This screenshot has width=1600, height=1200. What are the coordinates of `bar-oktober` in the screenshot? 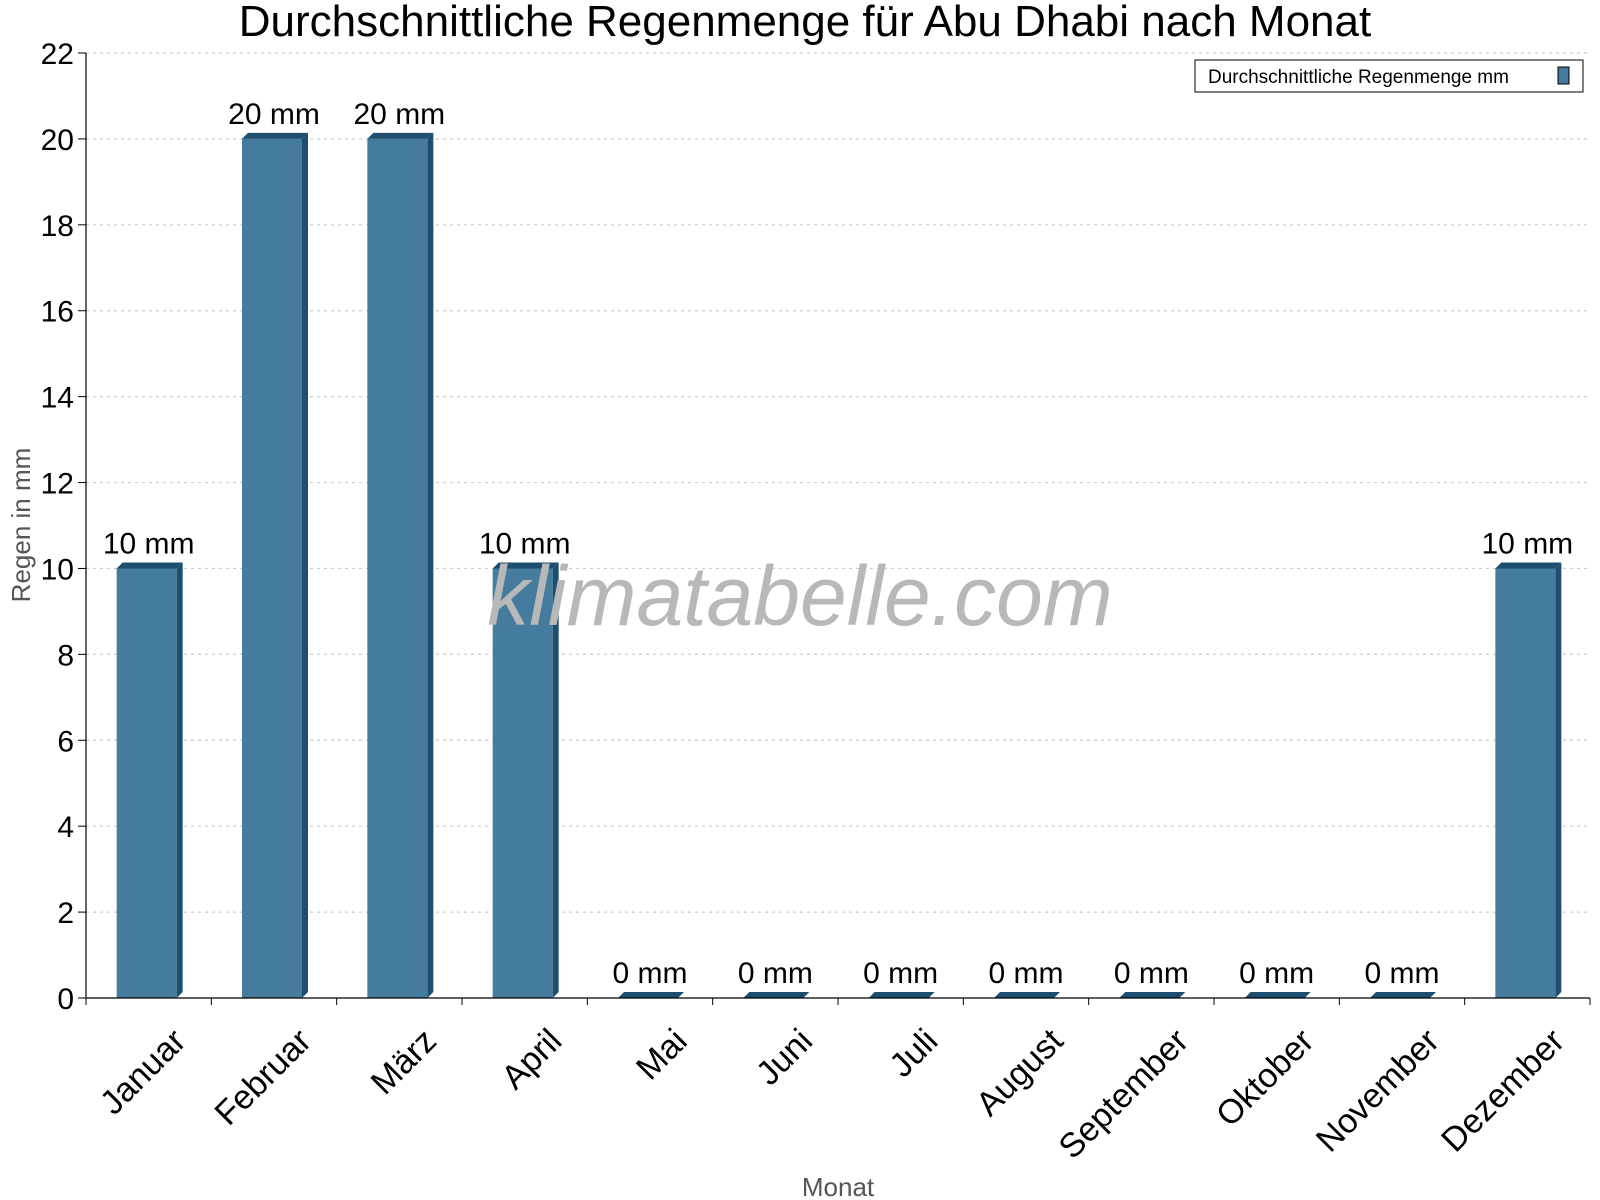 It's located at (1277, 995).